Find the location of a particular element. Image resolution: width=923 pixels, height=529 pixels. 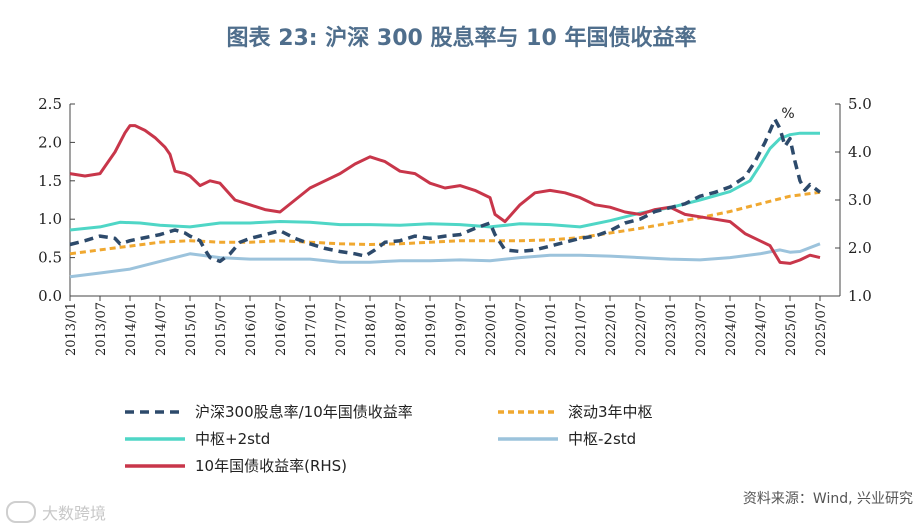

legend-swatch-center-plus is located at coordinates (155, 438).